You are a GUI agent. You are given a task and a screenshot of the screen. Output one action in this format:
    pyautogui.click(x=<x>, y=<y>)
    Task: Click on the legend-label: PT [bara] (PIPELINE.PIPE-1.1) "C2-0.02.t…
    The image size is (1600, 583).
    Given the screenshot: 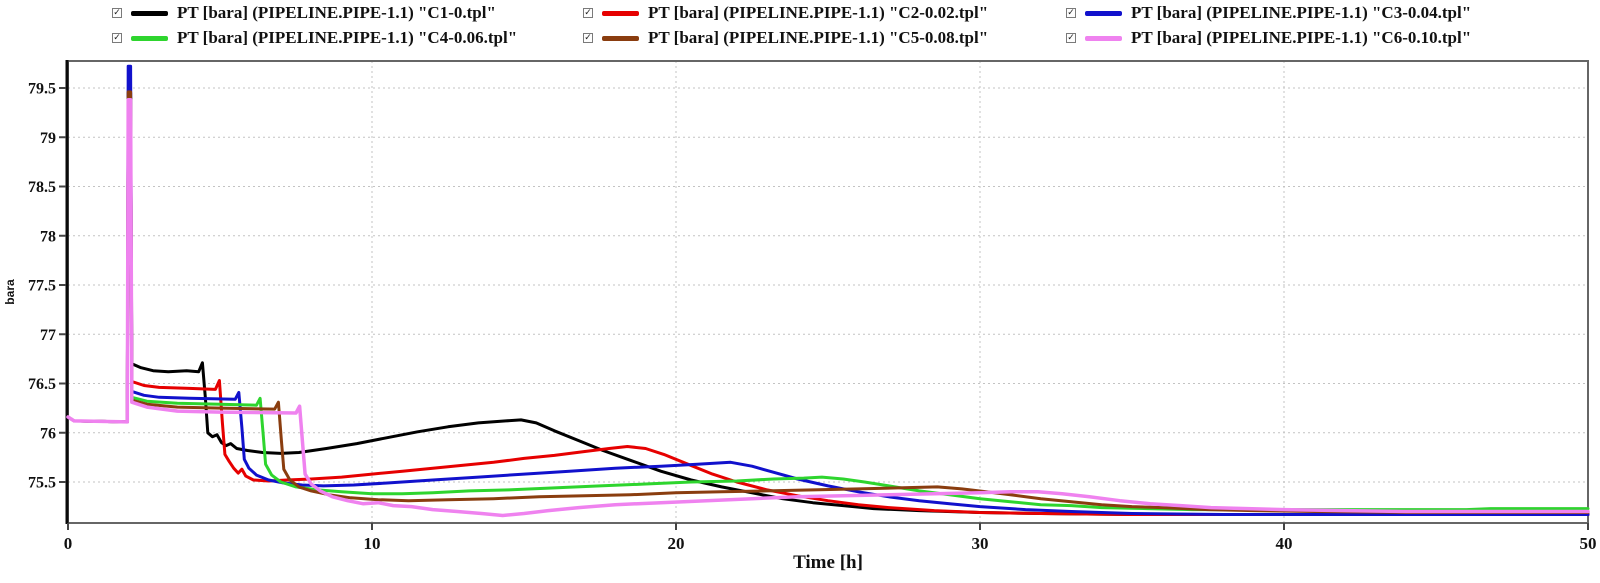 What is the action you would take?
    pyautogui.click(x=818, y=12)
    